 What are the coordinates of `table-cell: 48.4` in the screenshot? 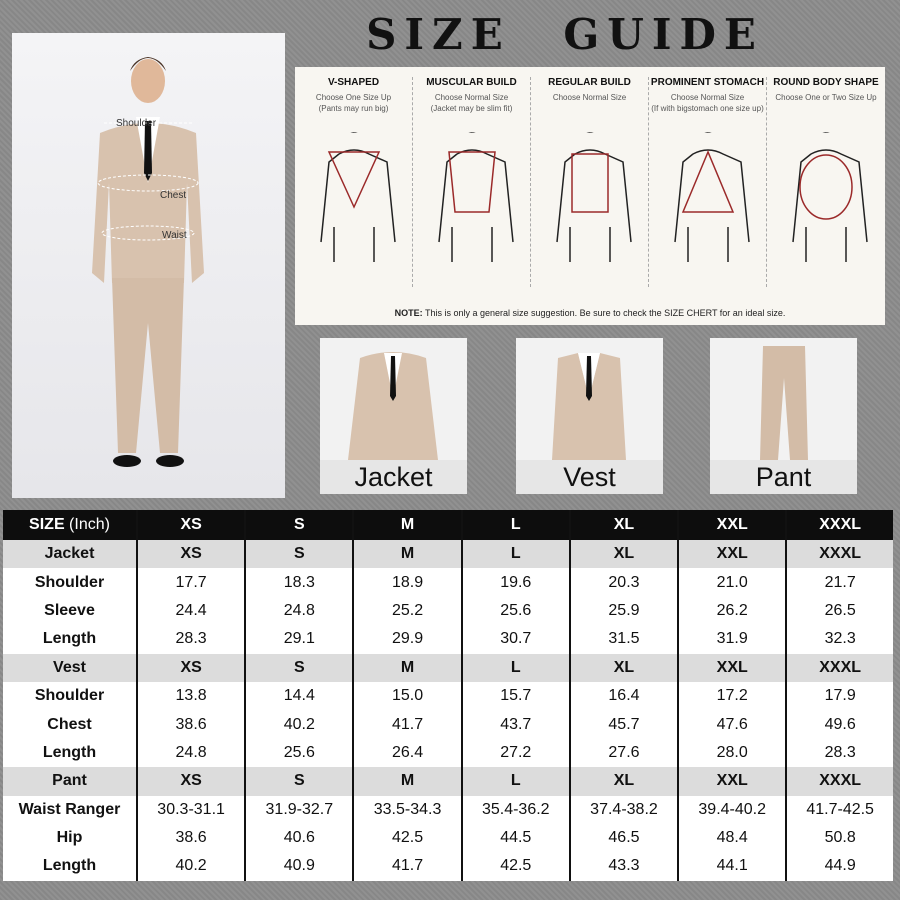 It's located at (732, 838).